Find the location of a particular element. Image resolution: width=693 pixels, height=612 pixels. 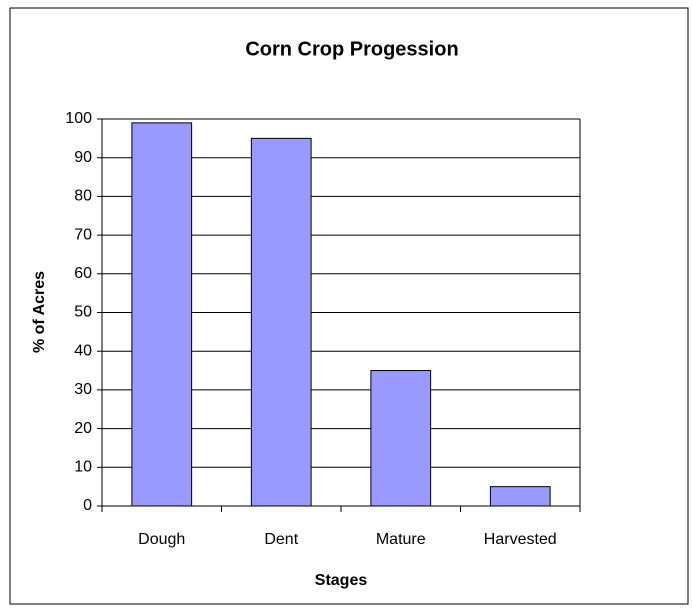

x-tick-label: Dough is located at coordinates (161, 539).